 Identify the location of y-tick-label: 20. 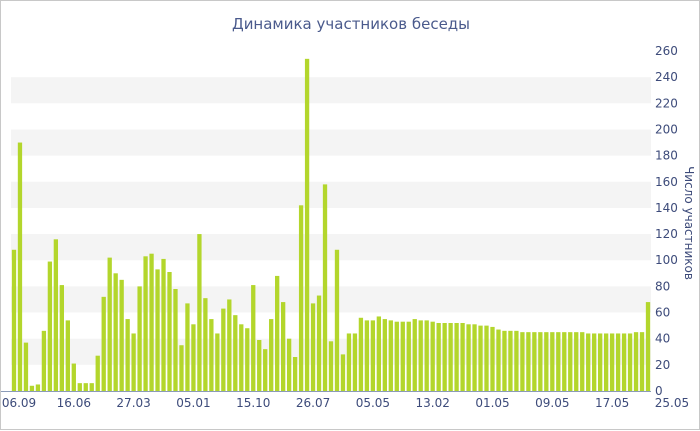
(662, 365).